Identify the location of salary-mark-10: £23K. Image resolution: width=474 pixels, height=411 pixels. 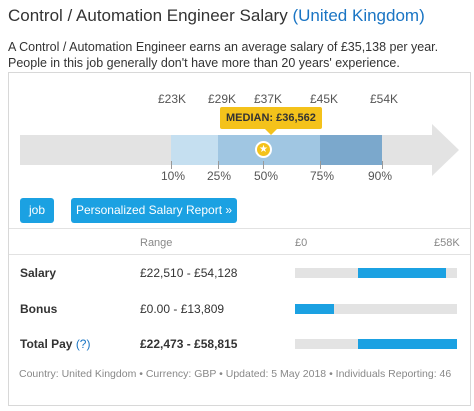
(172, 99).